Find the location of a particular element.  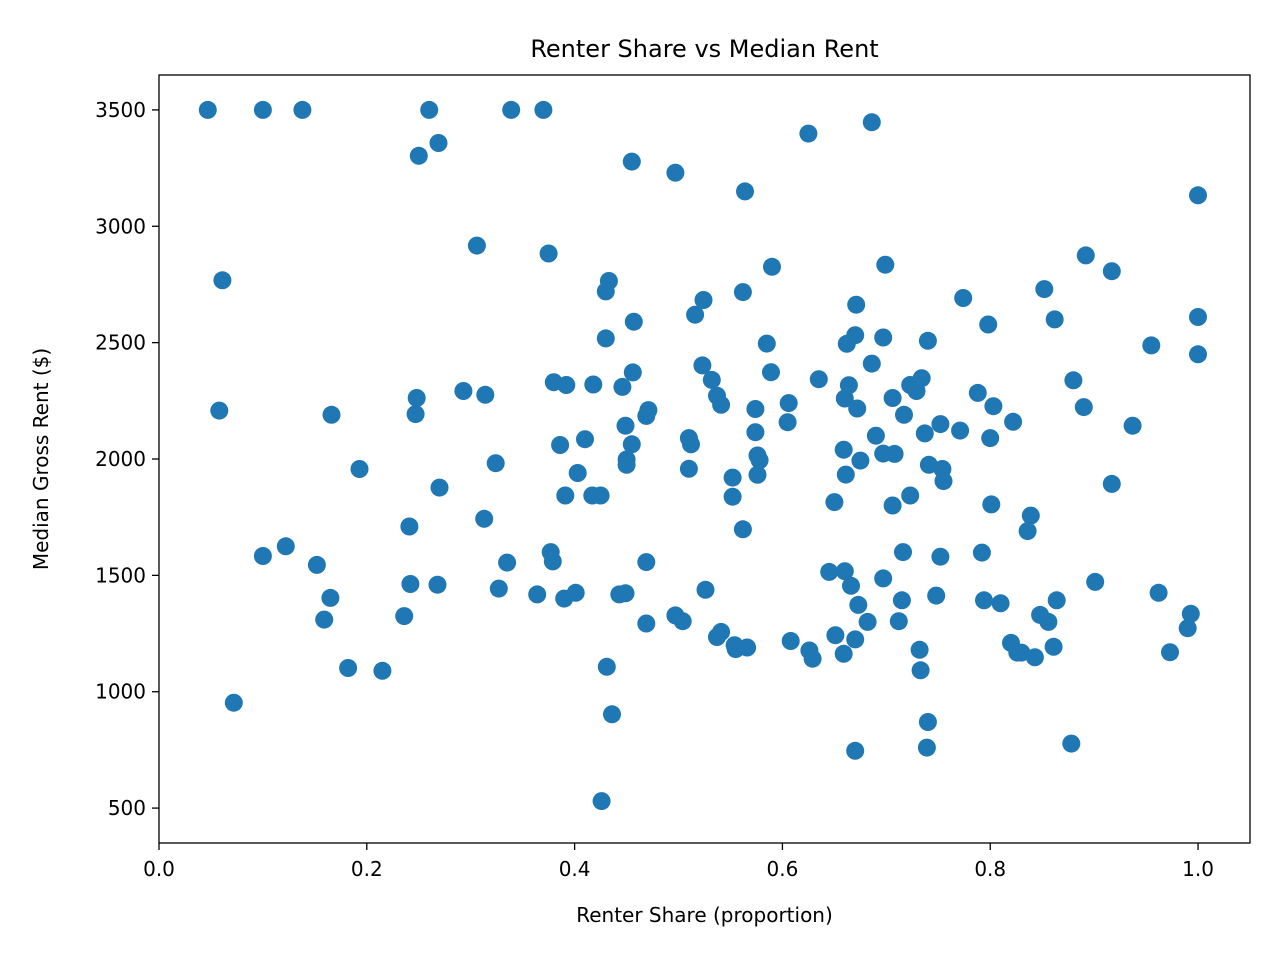

y-axis-label: Median Gross Rent ($) is located at coordinates (41, 459).